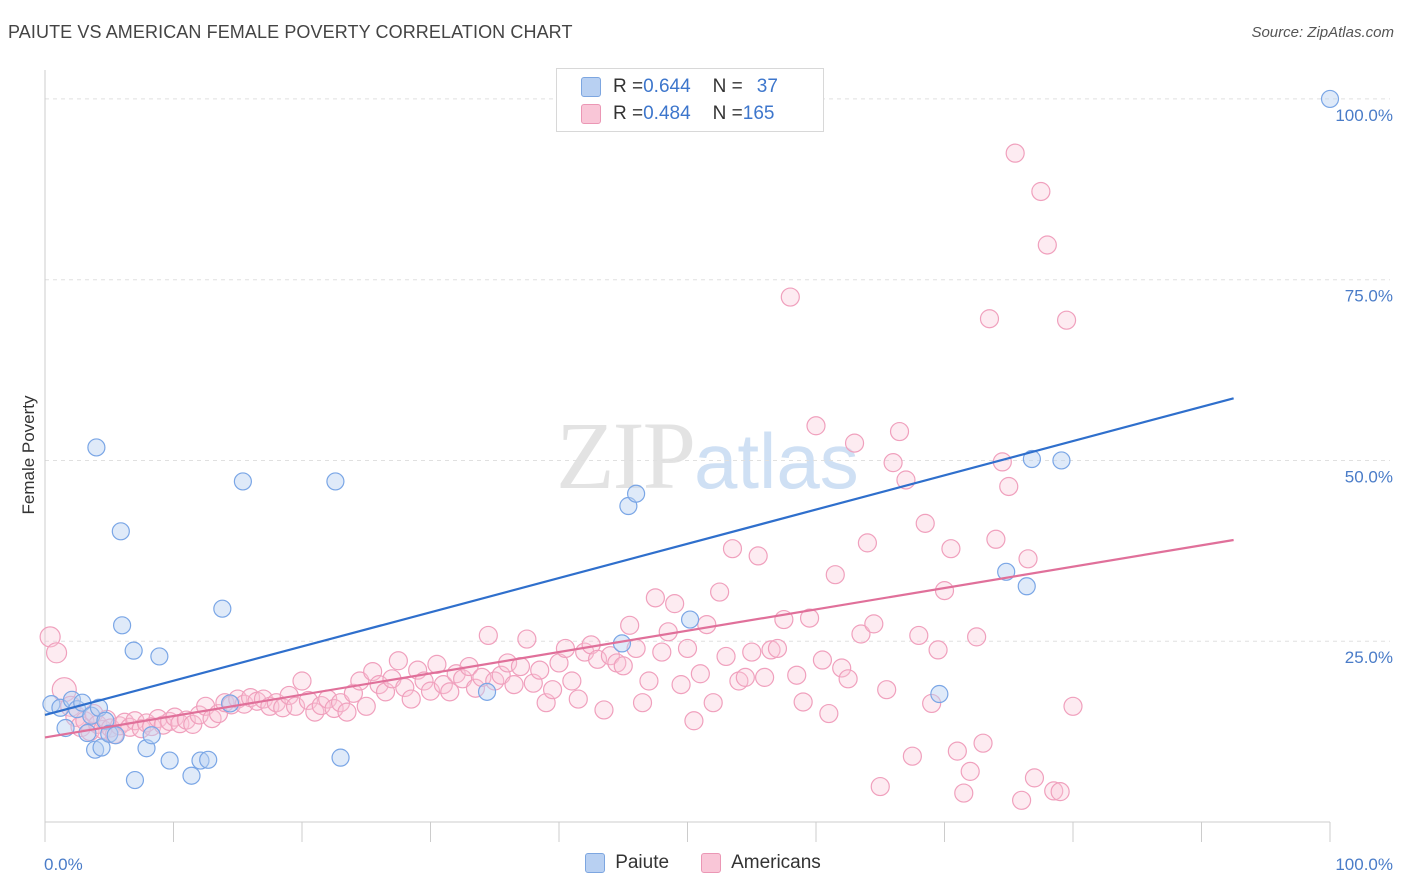  I want to click on series-legend: Paiute Americans, so click(703, 863).